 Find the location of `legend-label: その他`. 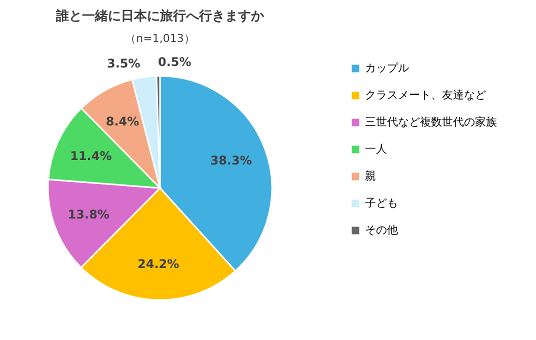

legend-label: その他 is located at coordinates (381, 230).